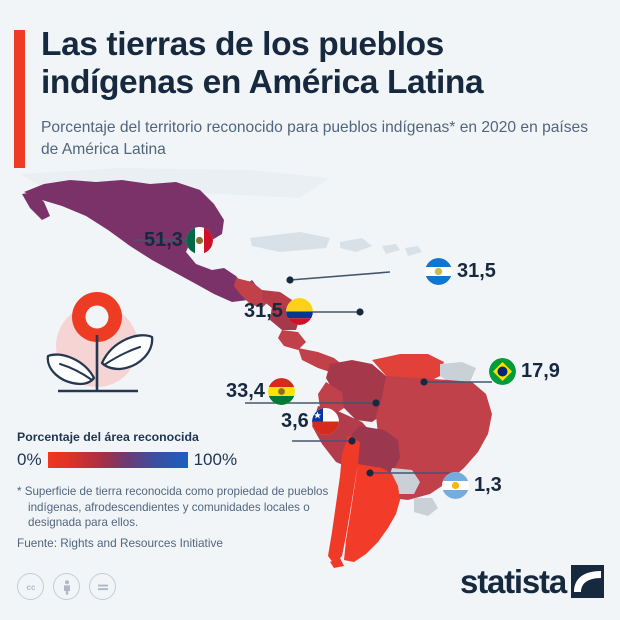 The image size is (620, 620). Describe the element at coordinates (263, 311) in the screenshot. I see `callout-value-colombia: 31,5` at that location.